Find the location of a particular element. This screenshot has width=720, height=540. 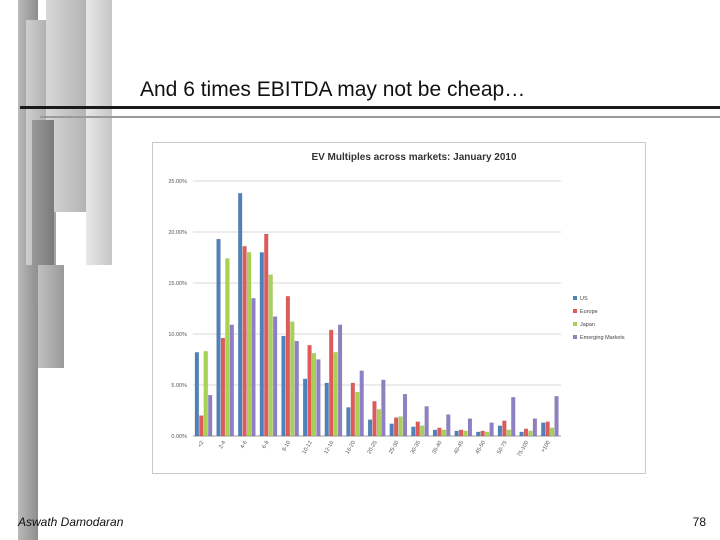

y-tick-label: 20.00% is located at coordinates (177, 233).